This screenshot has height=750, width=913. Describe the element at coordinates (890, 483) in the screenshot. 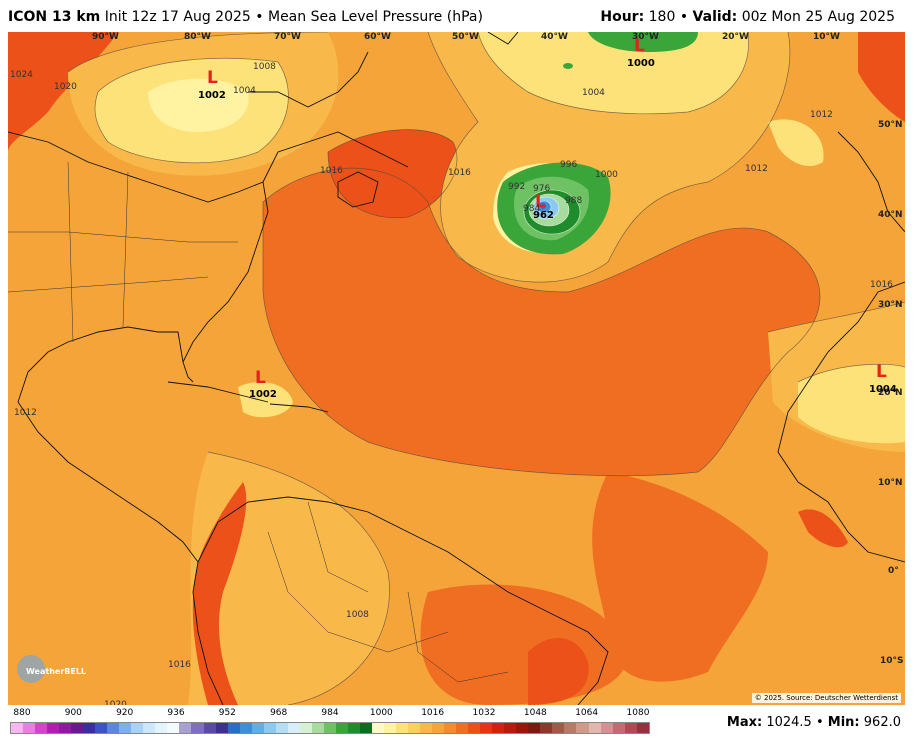

I see `lat-label-10n: 10°N` at that location.